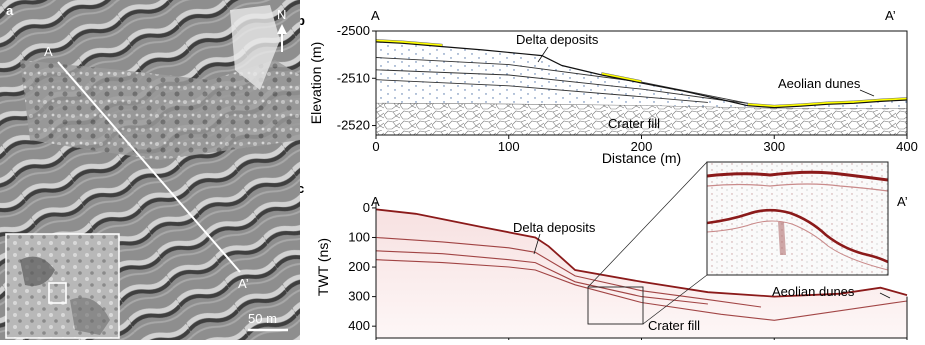 The width and height of the screenshot is (925, 345). Describe the element at coordinates (375, 146) in the screenshot. I see `b-xtick-label: 0` at that location.